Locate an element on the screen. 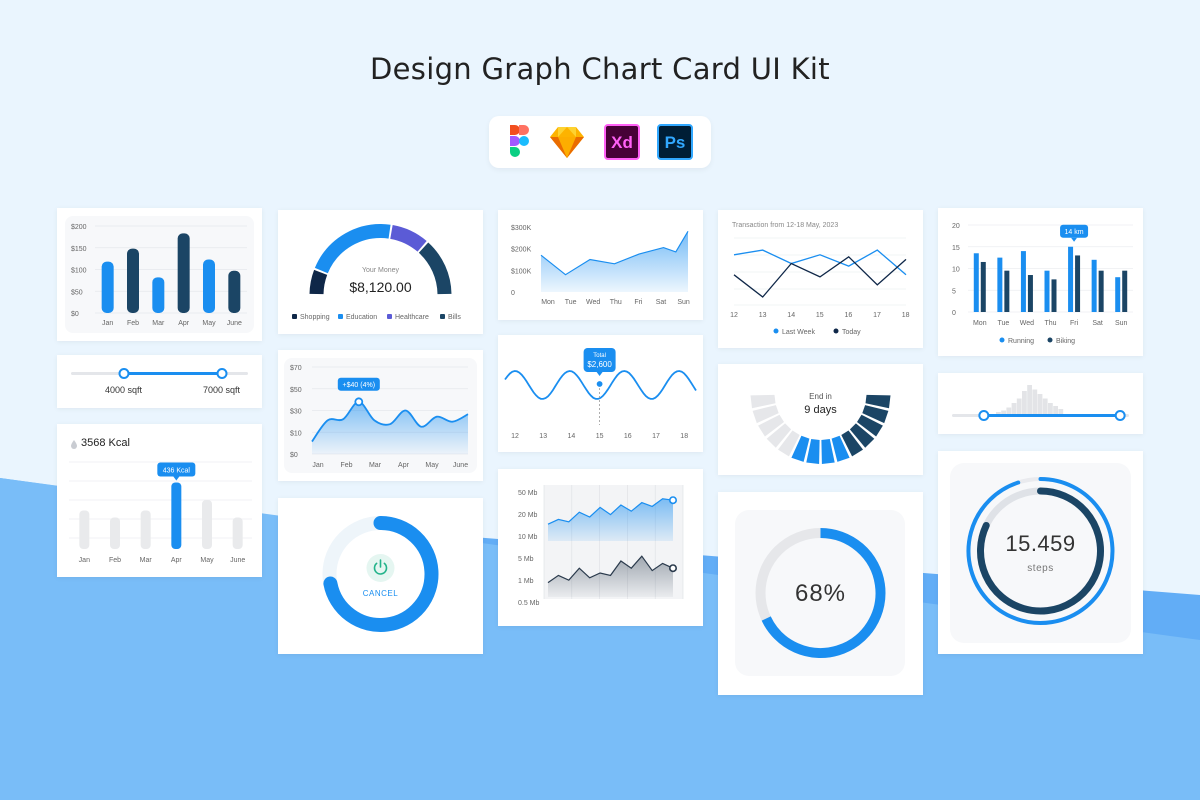  donut-slice-education is located at coordinates (352, 249).